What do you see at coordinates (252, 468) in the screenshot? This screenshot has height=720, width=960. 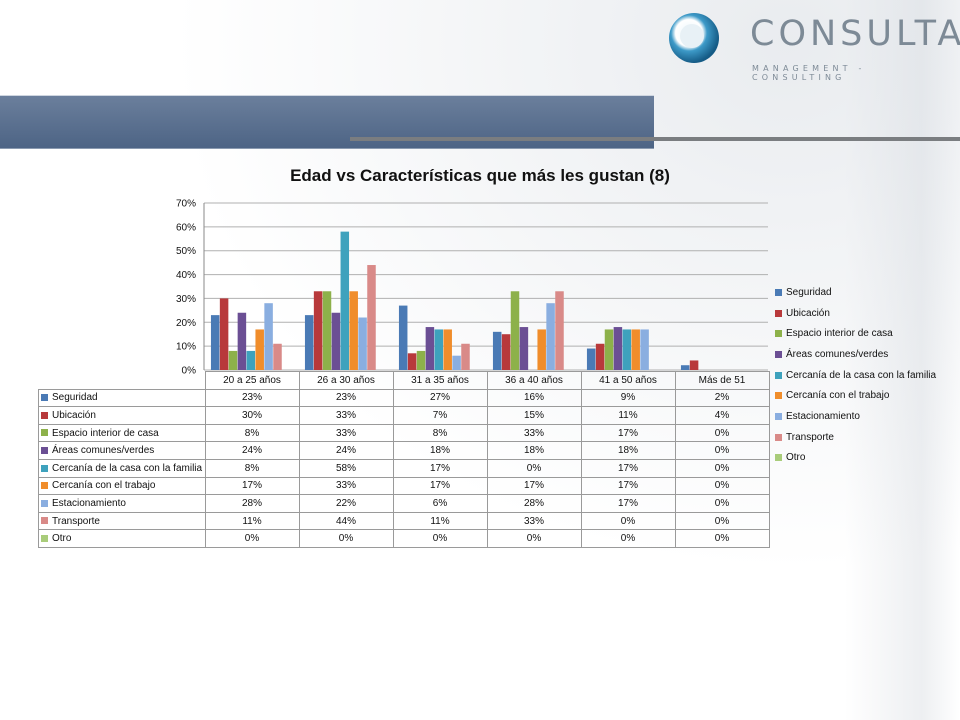 I see `data-label: 8%` at bounding box center [252, 468].